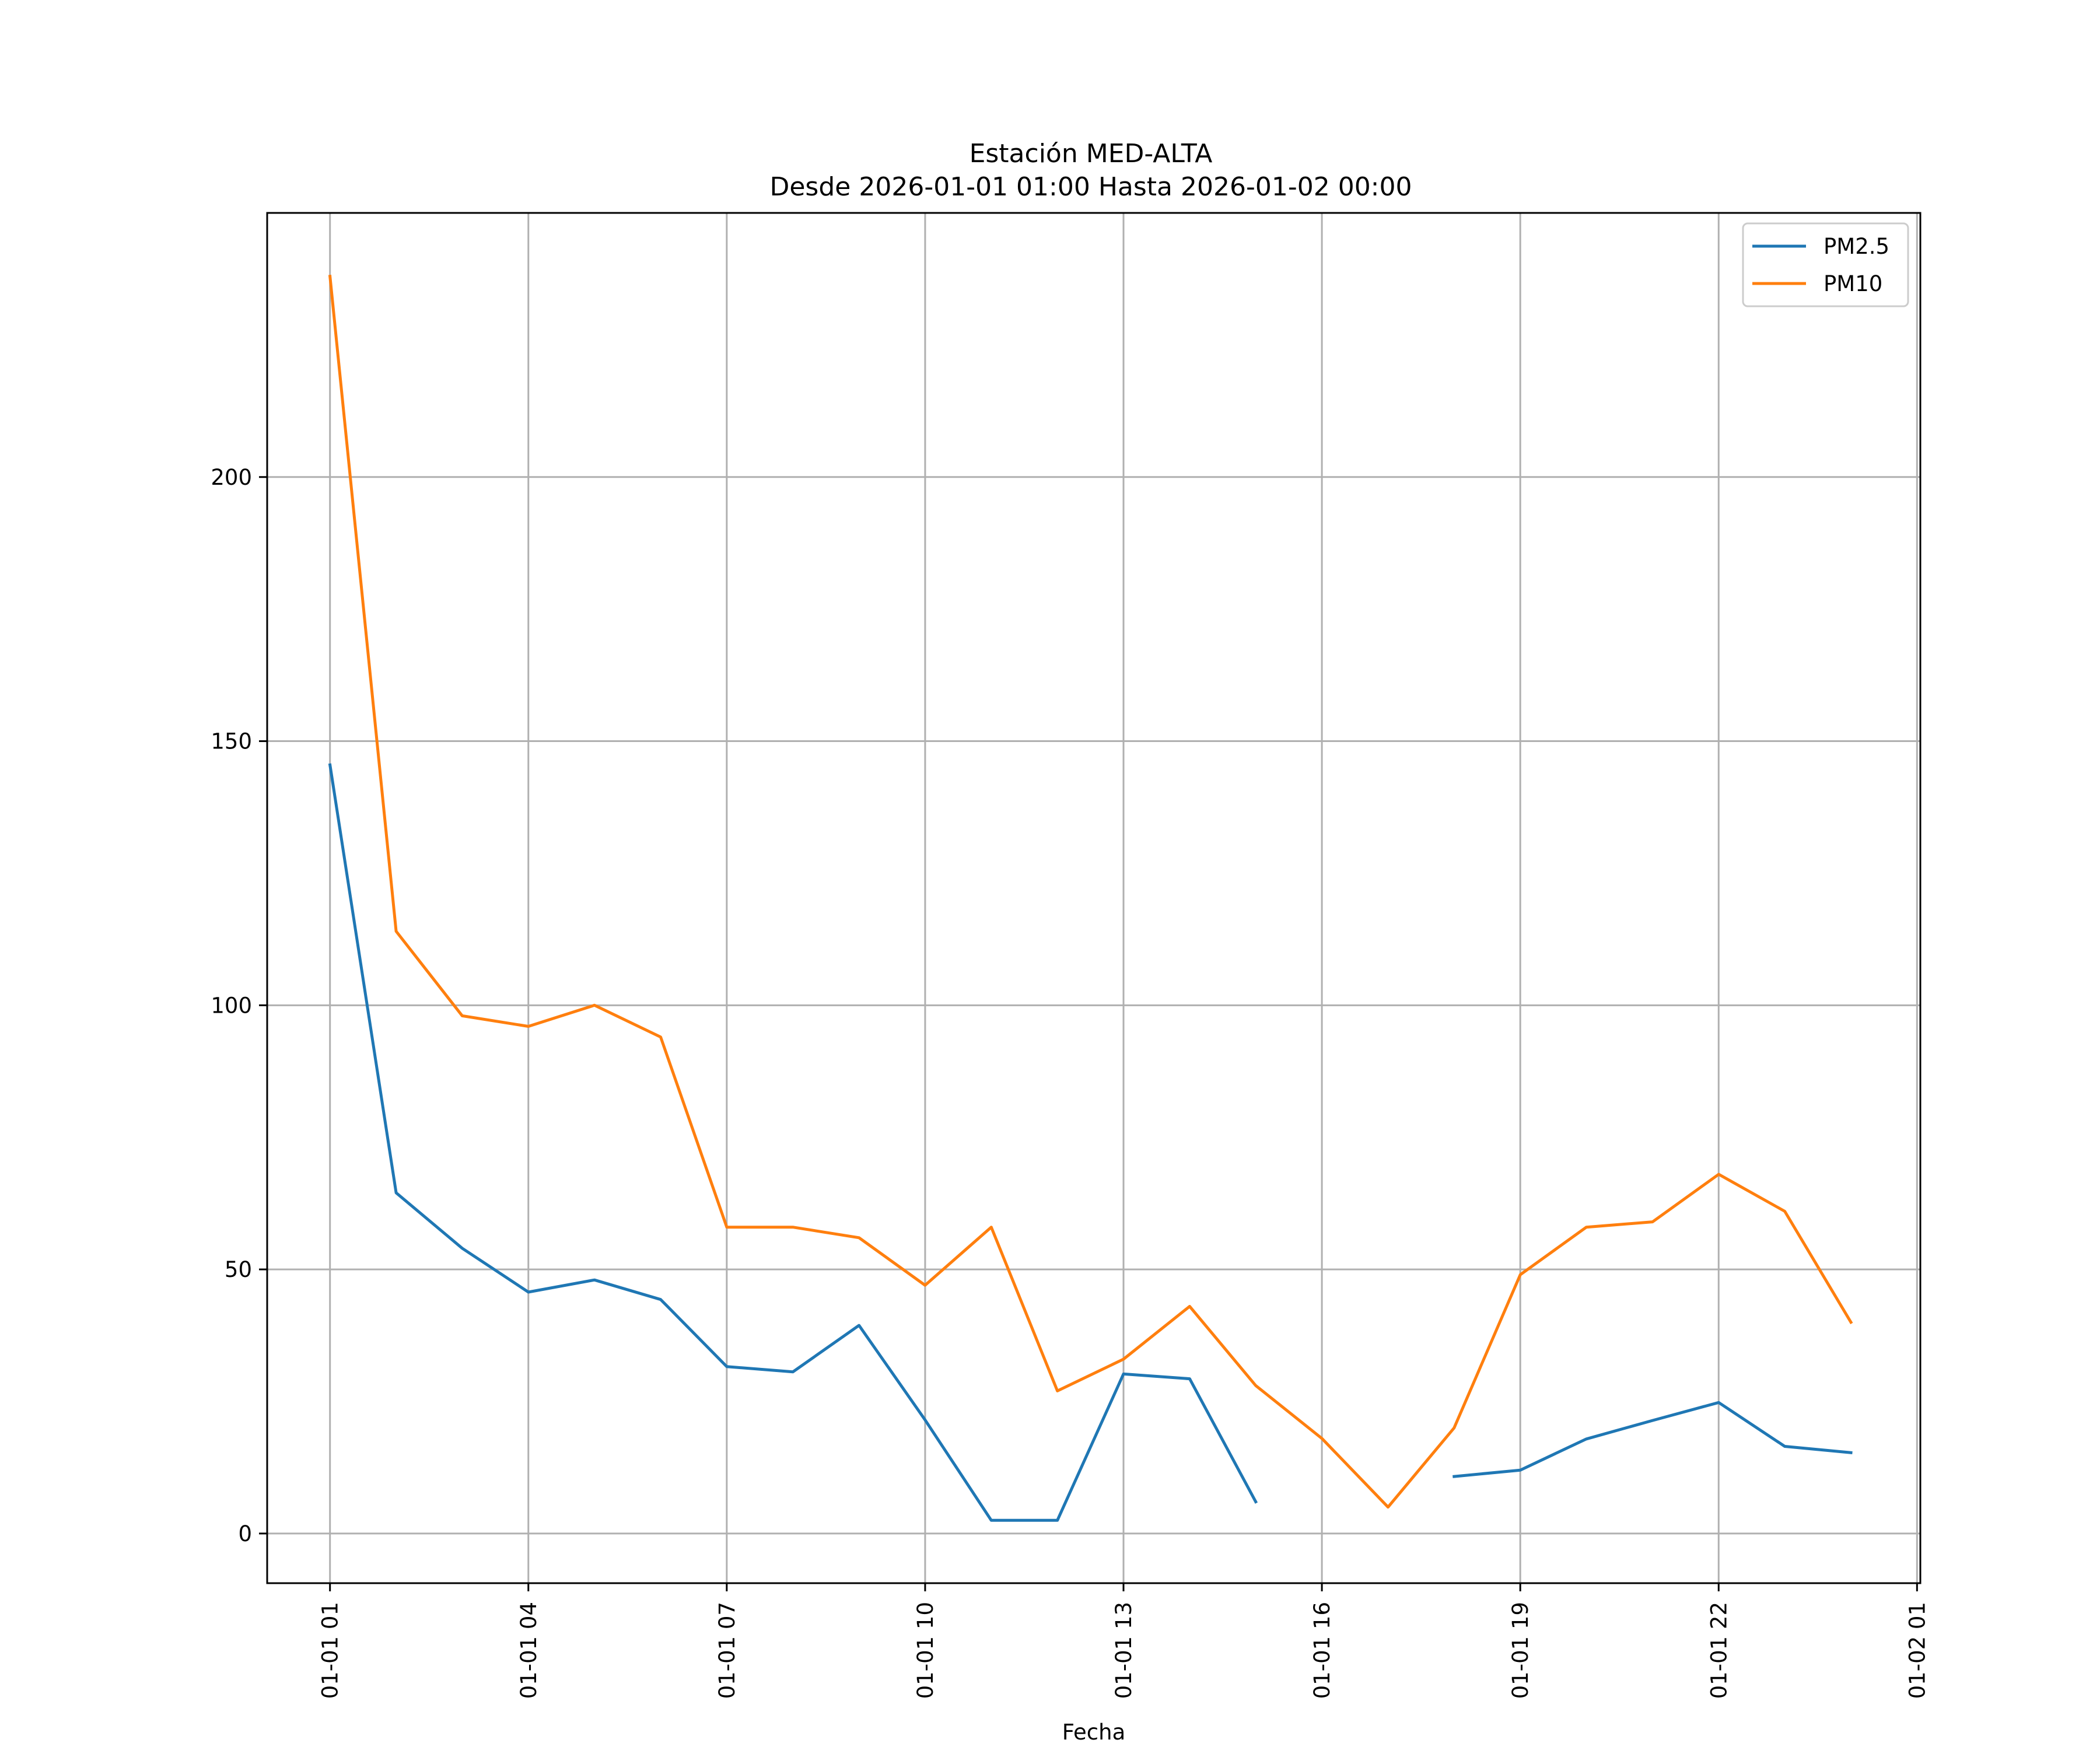 The height and width of the screenshot is (1750, 2100). Describe the element at coordinates (231, 477) in the screenshot. I see `y-tick-label: 200` at that location.